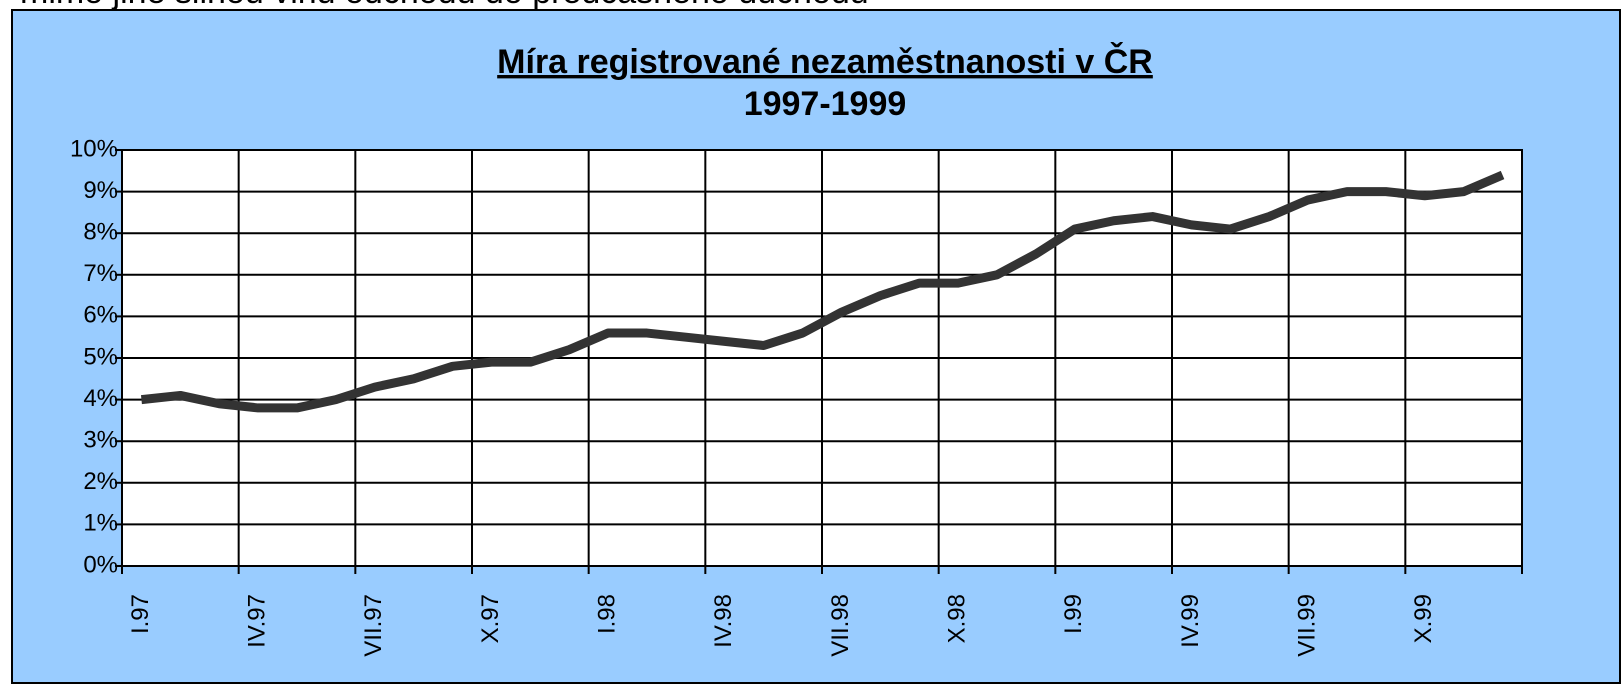 Image resolution: width=1622 pixels, height=685 pixels. I want to click on x-tick-label: IV.99, so click(1190, 621).